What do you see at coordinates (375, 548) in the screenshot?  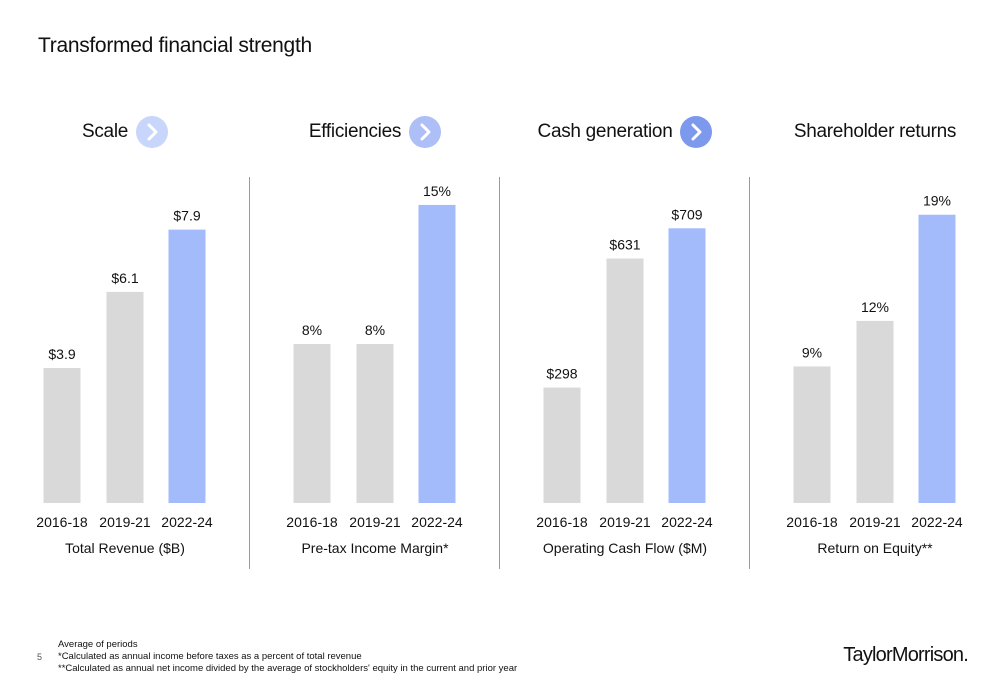 I see `metric-label: Pre-tax Income Margin*` at bounding box center [375, 548].